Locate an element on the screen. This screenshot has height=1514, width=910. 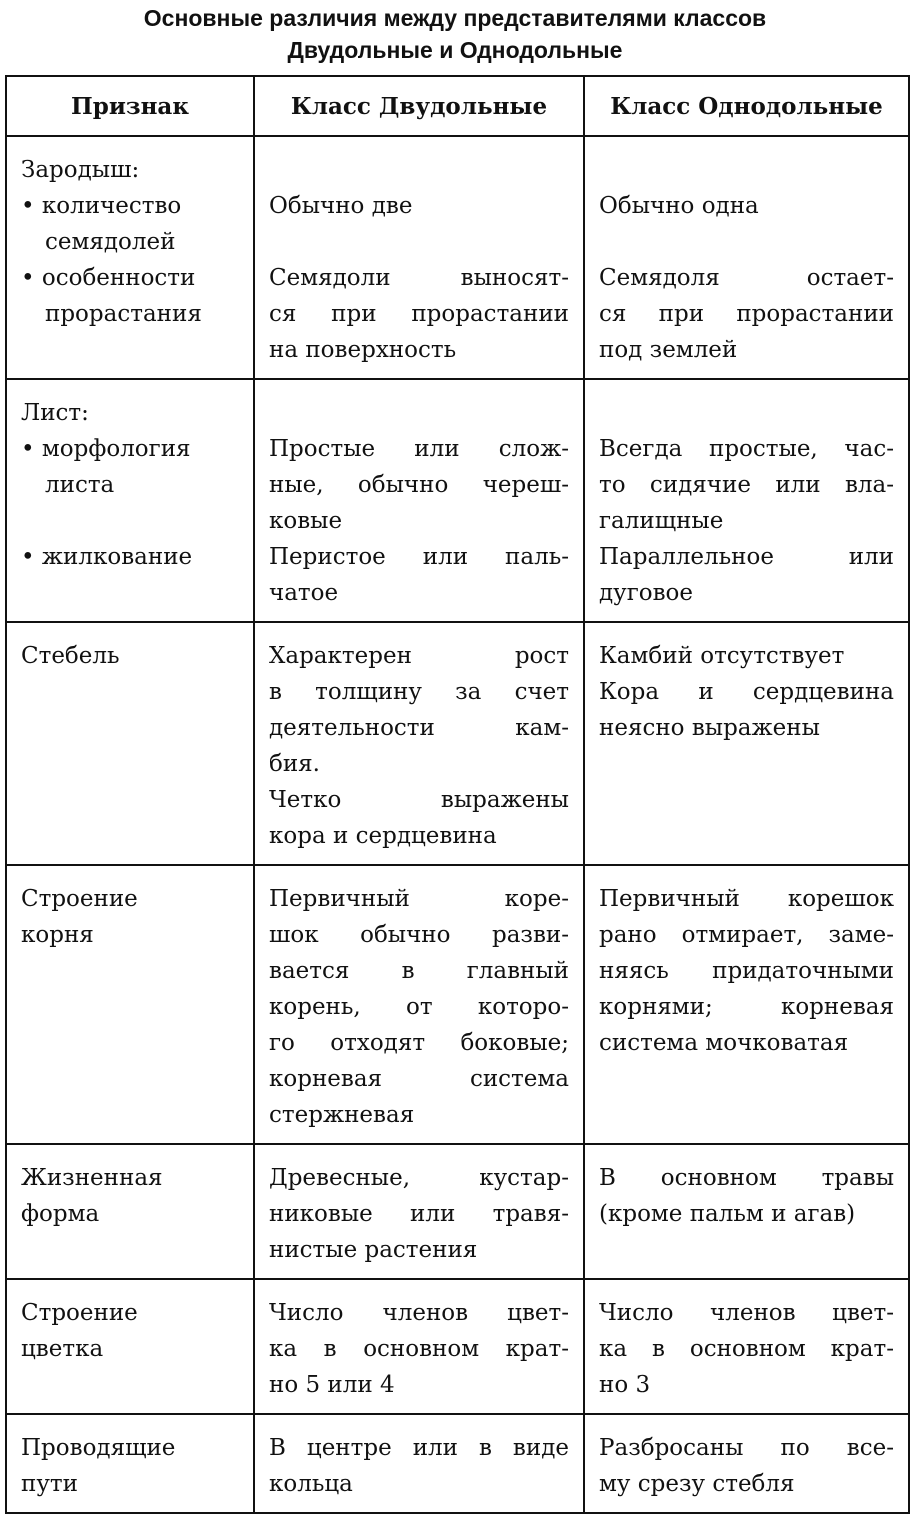
cell-text-line: Характерен рост is located at coordinates (419, 656).